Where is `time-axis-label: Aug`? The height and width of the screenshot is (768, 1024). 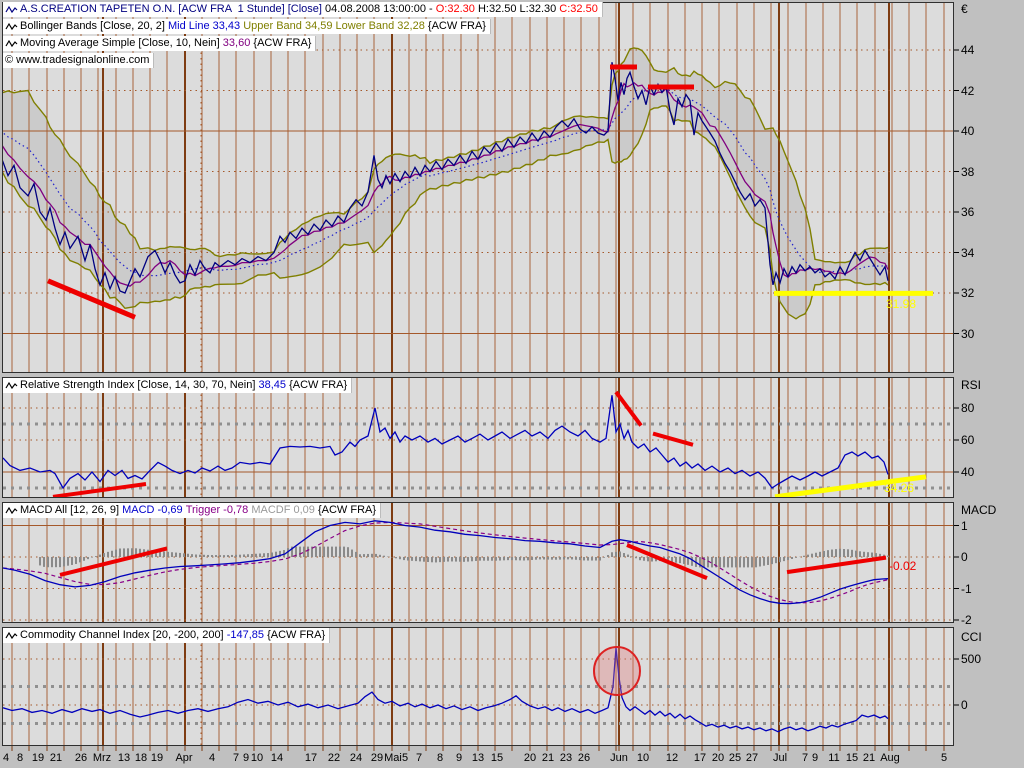 time-axis-label: Aug is located at coordinates (890, 758).